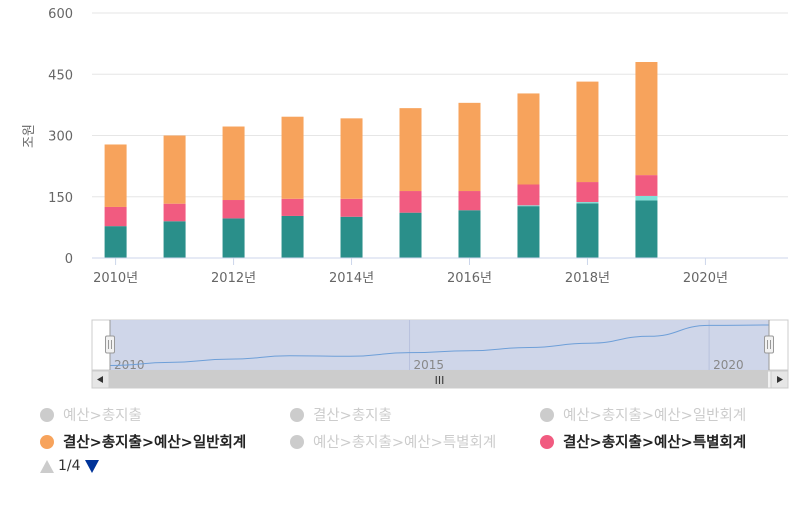 Image resolution: width=800 pixels, height=506 pixels. Describe the element at coordinates (779, 379) in the screenshot. I see `scrollbar-right-arrow-icon` at that location.